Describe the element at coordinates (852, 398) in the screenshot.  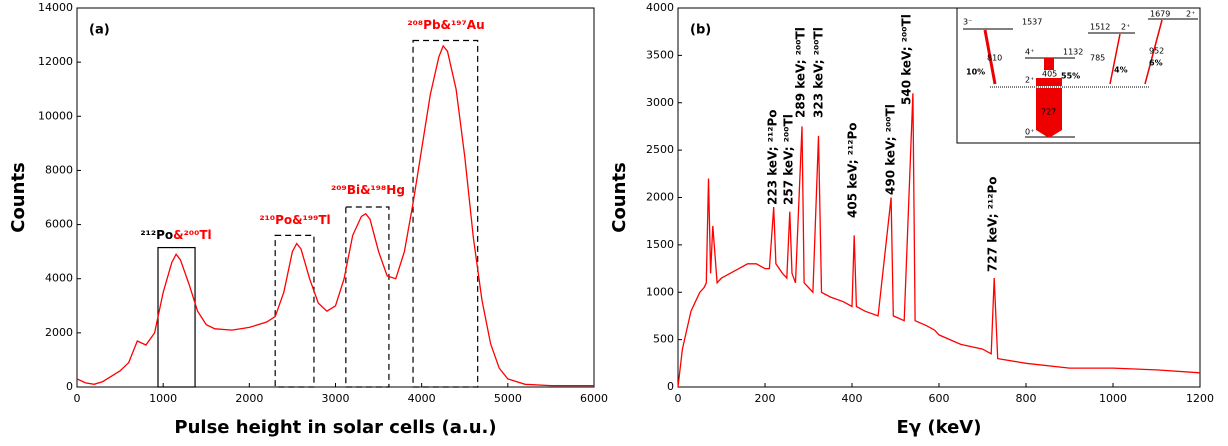
I see `x-tick-label: 400` at that location.